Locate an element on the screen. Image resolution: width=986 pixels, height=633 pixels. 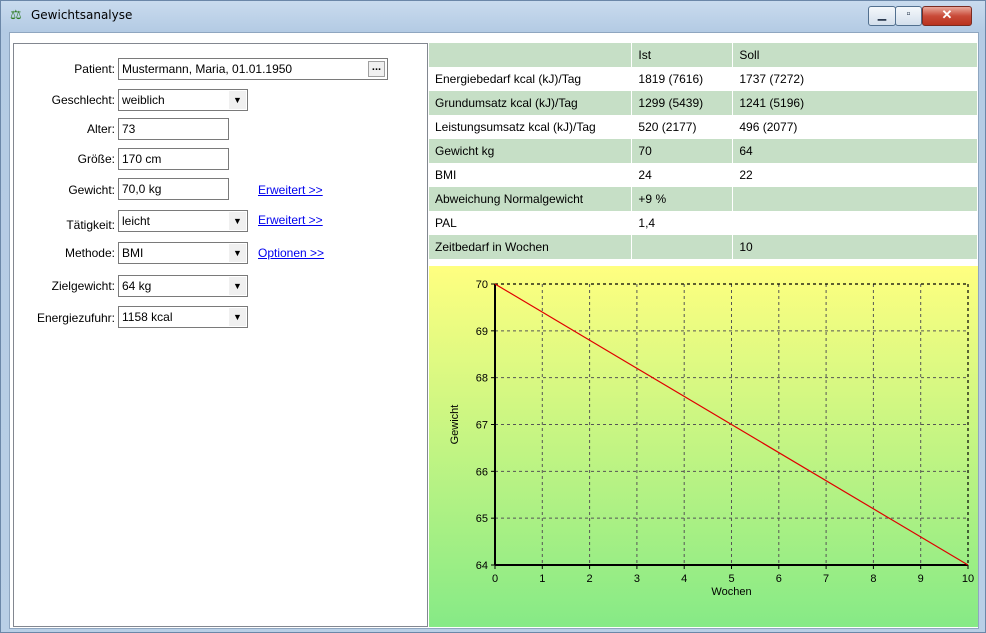
y-tick-label: 69 is located at coordinates (482, 332).